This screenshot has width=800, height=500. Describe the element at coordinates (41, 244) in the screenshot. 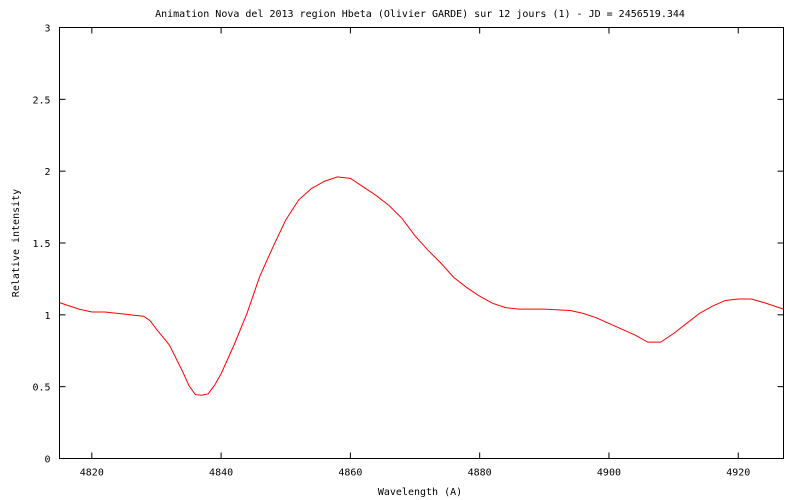

I see `y-tick-label: 1.5` at that location.